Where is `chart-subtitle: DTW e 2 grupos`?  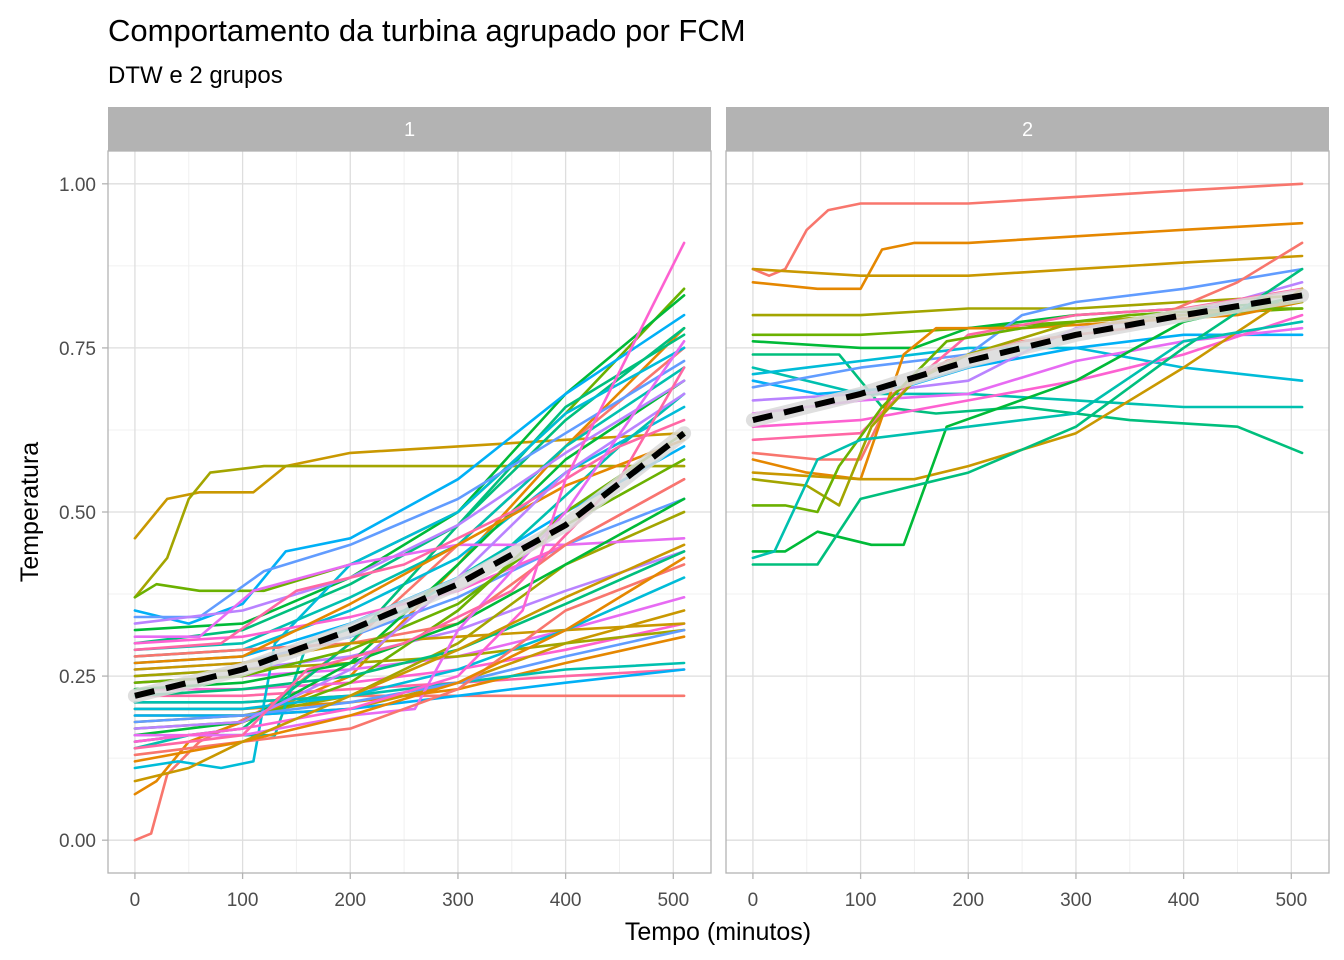 chart-subtitle: DTW e 2 grupos is located at coordinates (195, 75).